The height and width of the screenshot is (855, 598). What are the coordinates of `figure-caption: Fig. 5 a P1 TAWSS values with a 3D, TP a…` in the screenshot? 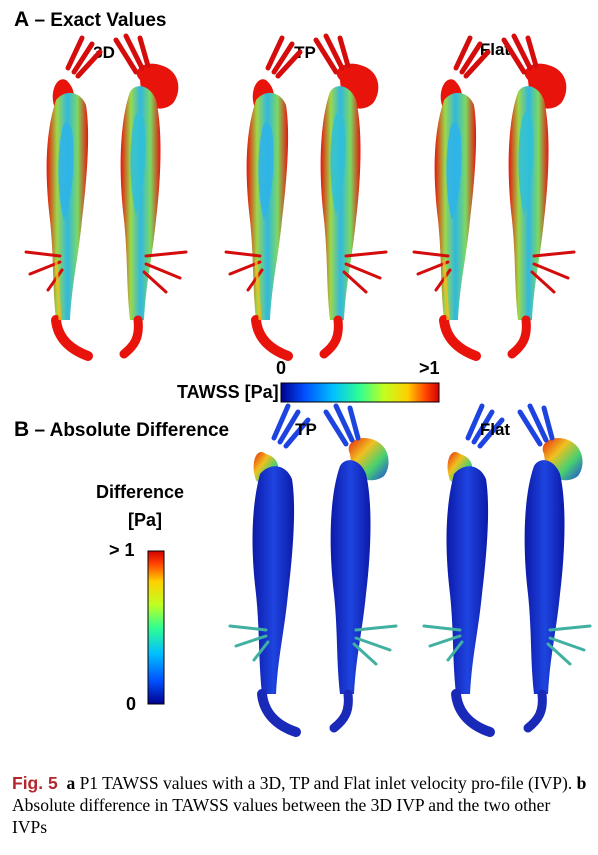 It's located at (300, 805).